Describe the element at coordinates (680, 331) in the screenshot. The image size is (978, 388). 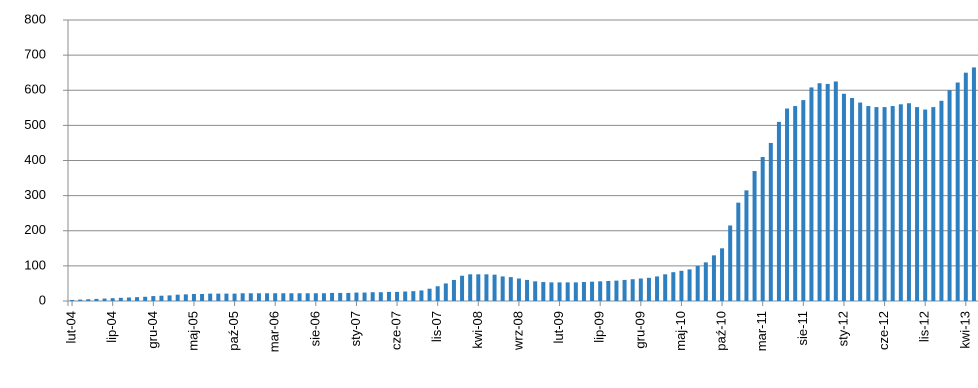
I see `x-tick-label: maj-10` at that location.